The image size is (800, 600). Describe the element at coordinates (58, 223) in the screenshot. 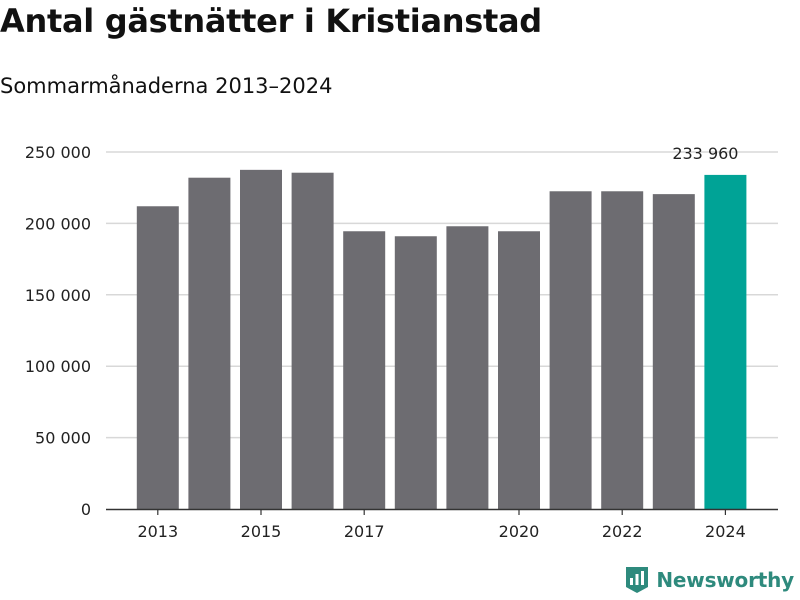

I see `y-tick-label: 200 000` at that location.